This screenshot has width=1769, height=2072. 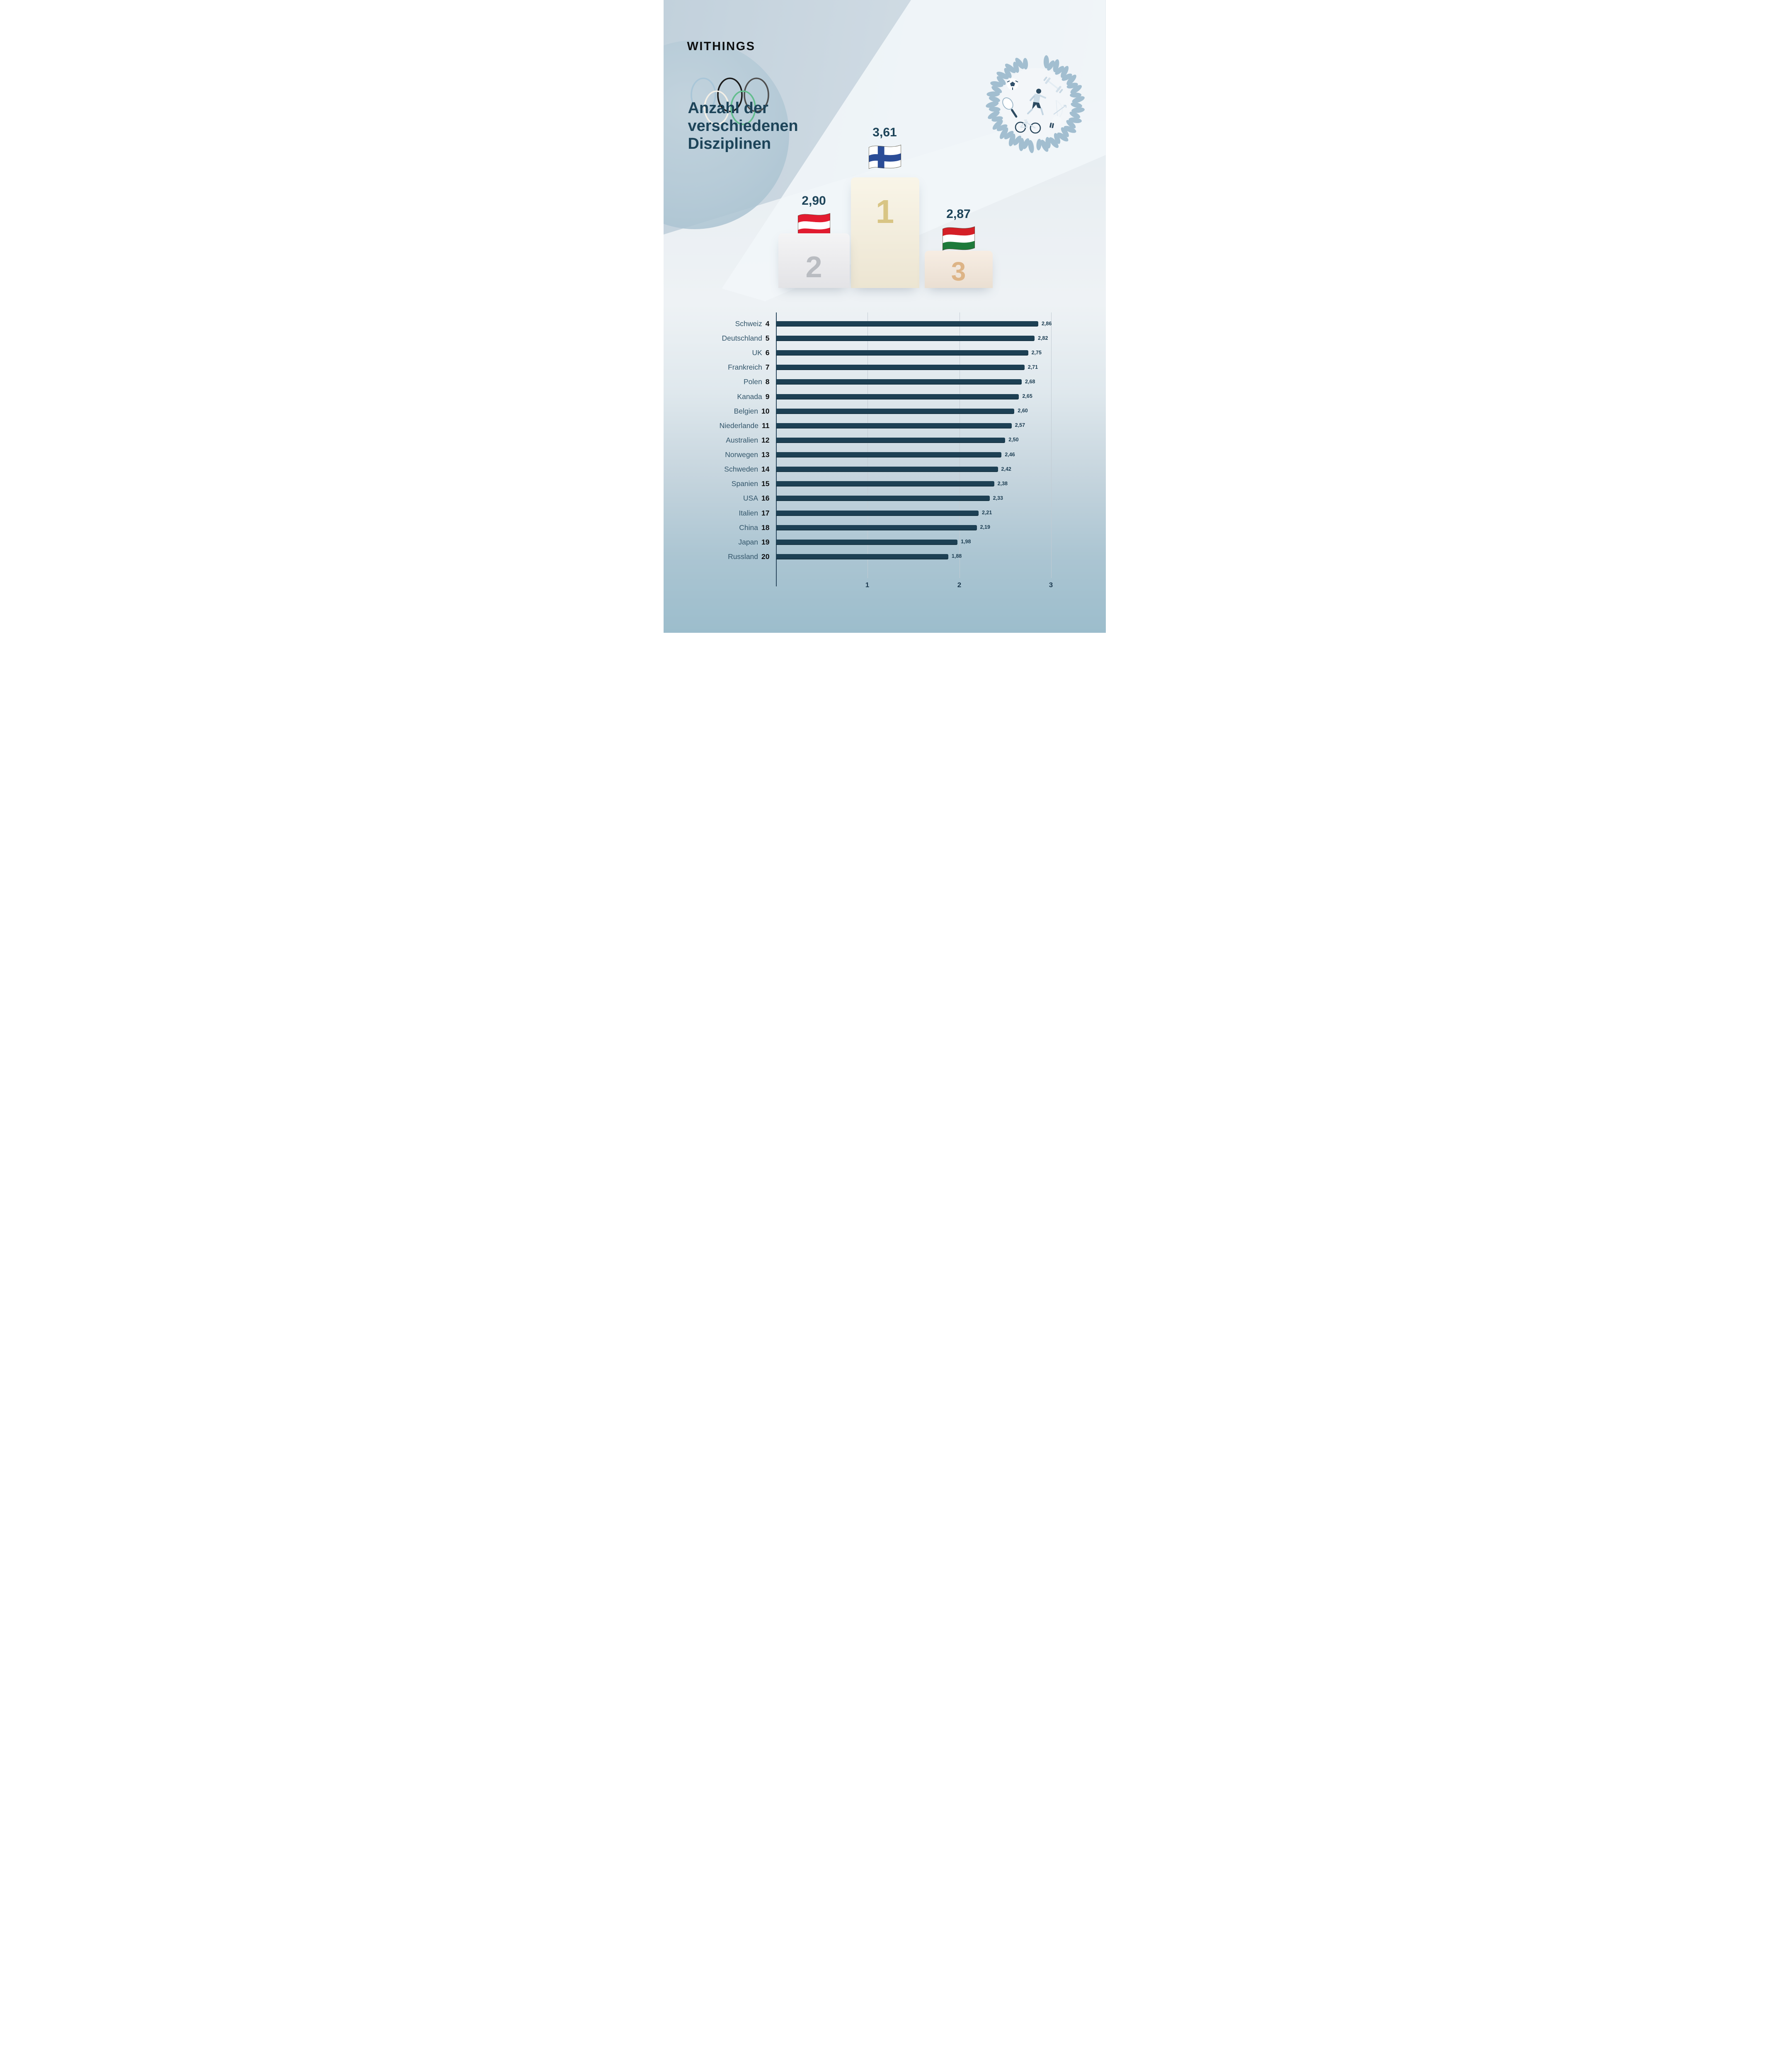 I want to click on rank-number: 8, so click(x=767, y=382).